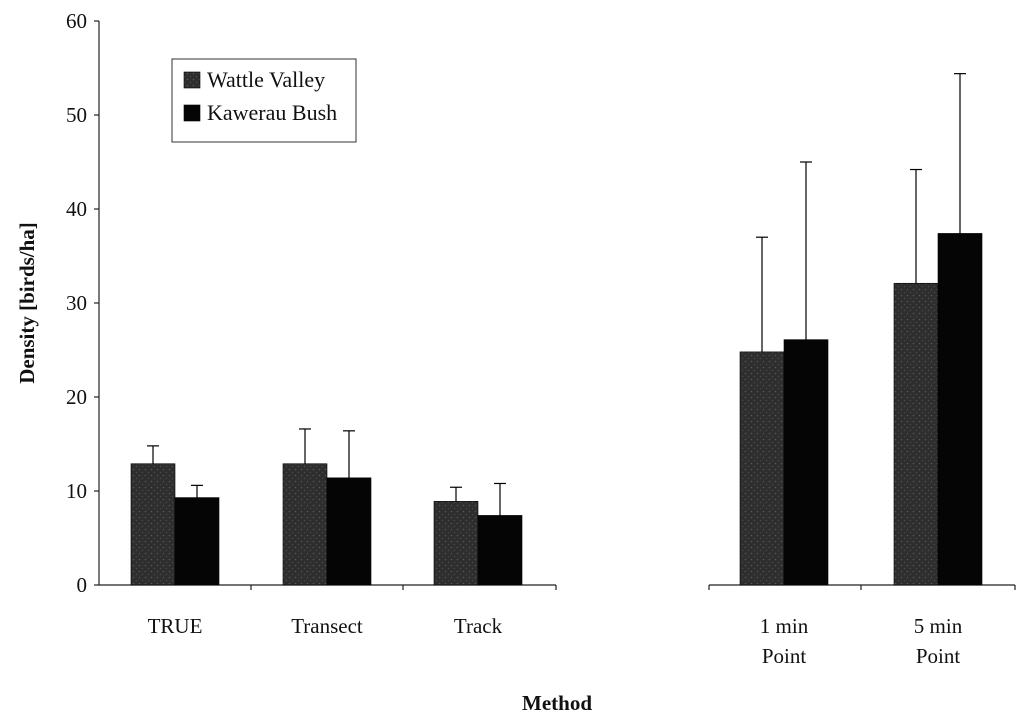 This screenshot has width=1024, height=719. What do you see at coordinates (266, 79) in the screenshot?
I see `legend-label-0: Wattle Valley` at bounding box center [266, 79].